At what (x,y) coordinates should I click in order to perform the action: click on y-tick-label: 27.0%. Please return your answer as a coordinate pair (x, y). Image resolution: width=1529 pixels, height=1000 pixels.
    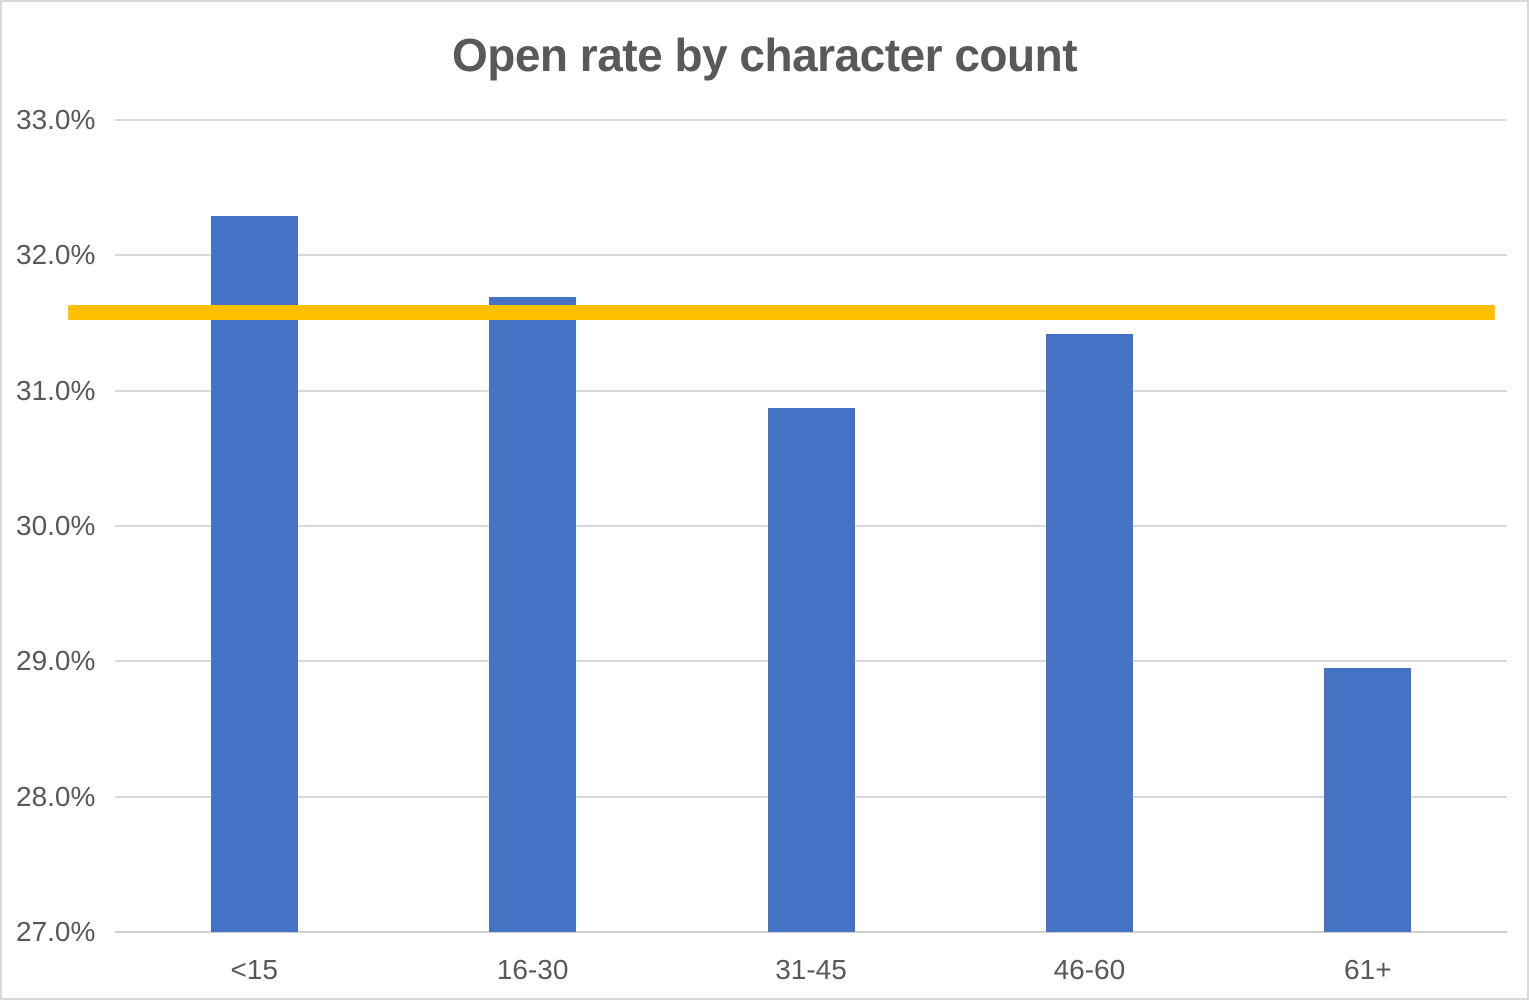
    Looking at the image, I should click on (56, 931).